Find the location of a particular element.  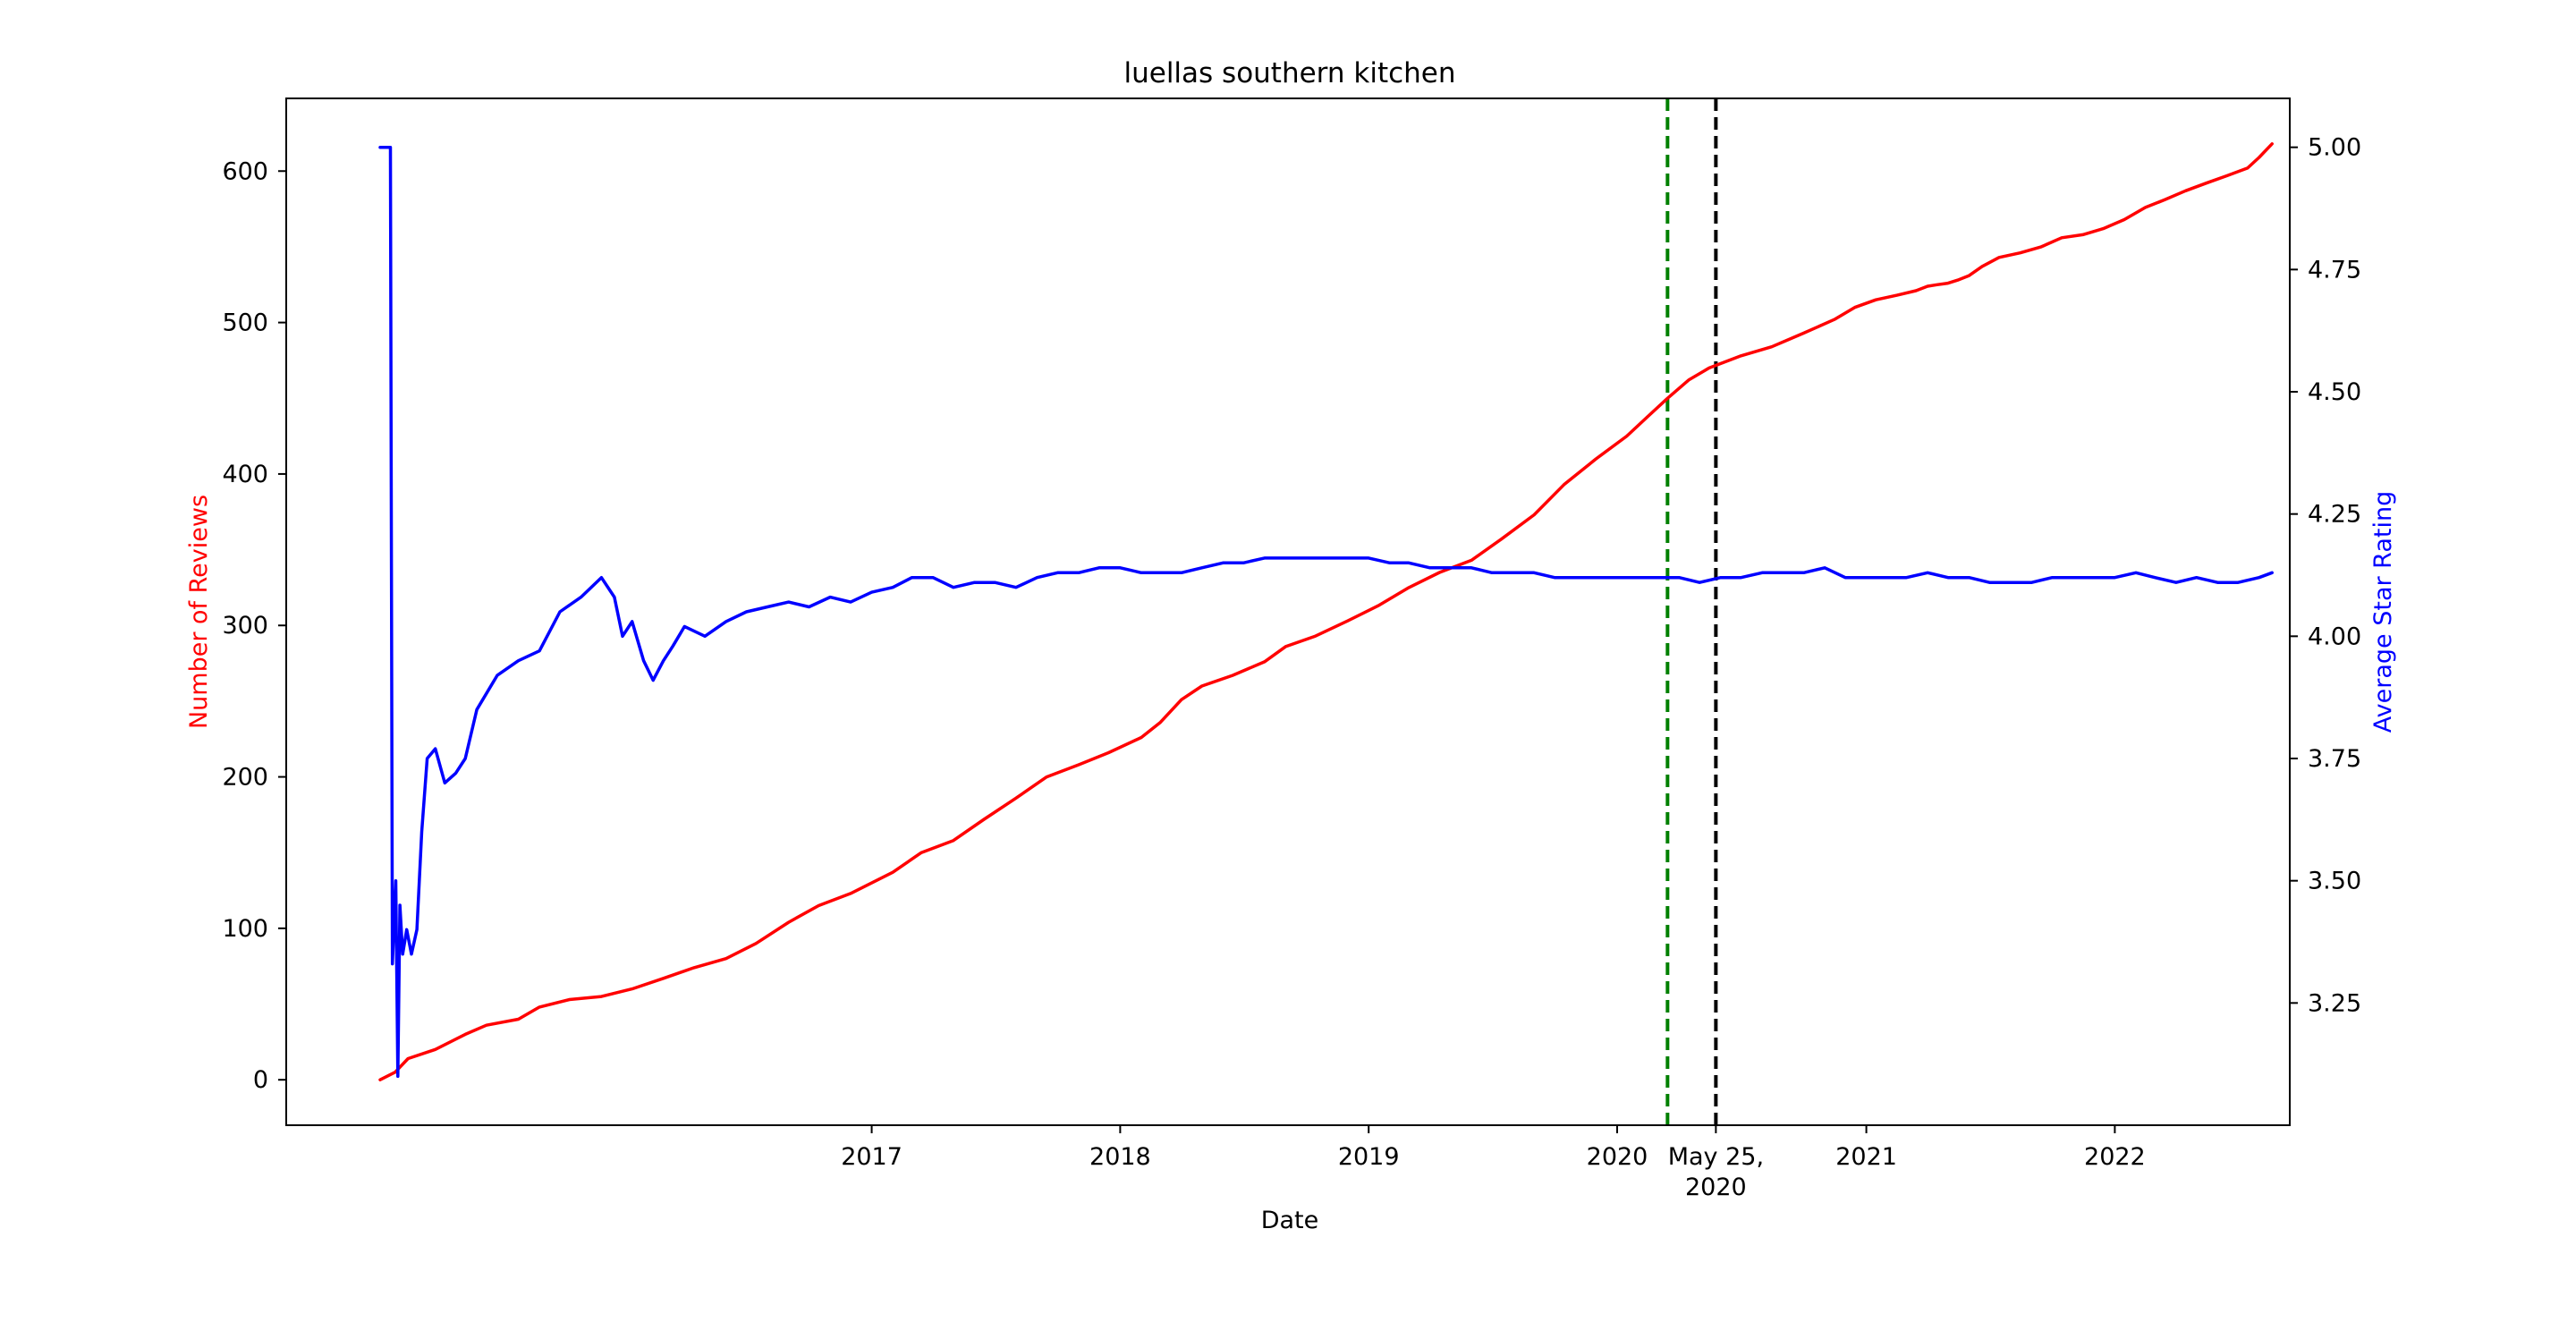

x-axis-ticks: 2017 2018 2019 2020 May 25, 2020 2021 2022 is located at coordinates (1493, 1163).